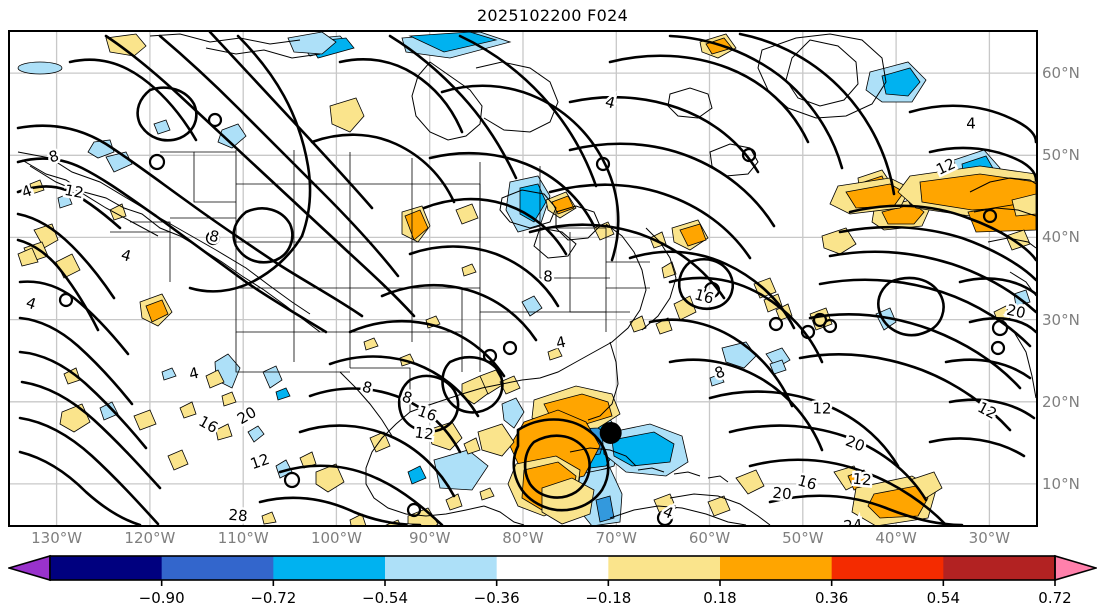  I want to click on lon-tick-label: 70°W, so click(616, 538).